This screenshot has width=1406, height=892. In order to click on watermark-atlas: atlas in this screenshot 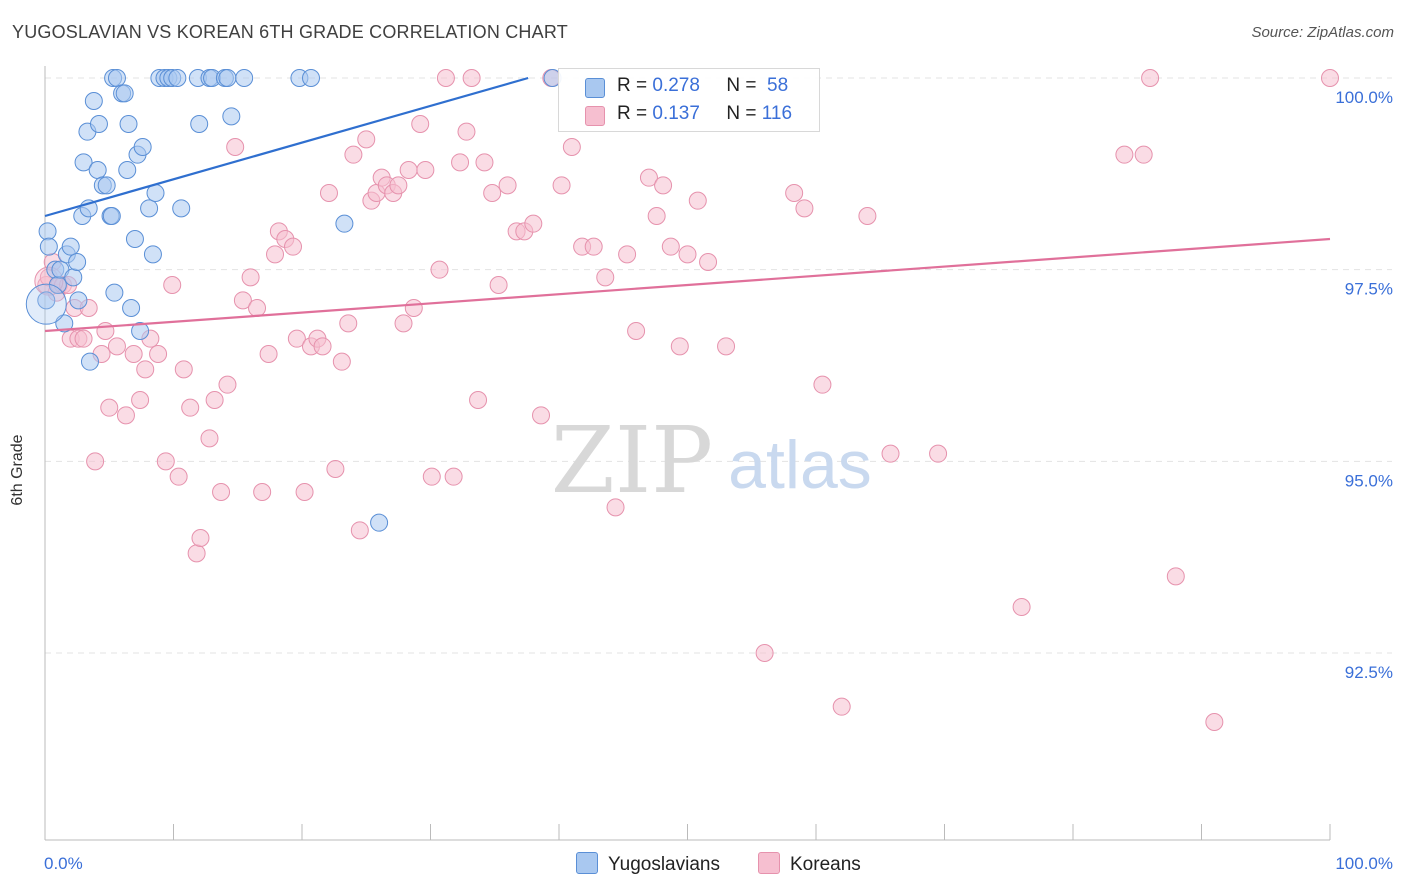, I will do `click(800, 465)`.